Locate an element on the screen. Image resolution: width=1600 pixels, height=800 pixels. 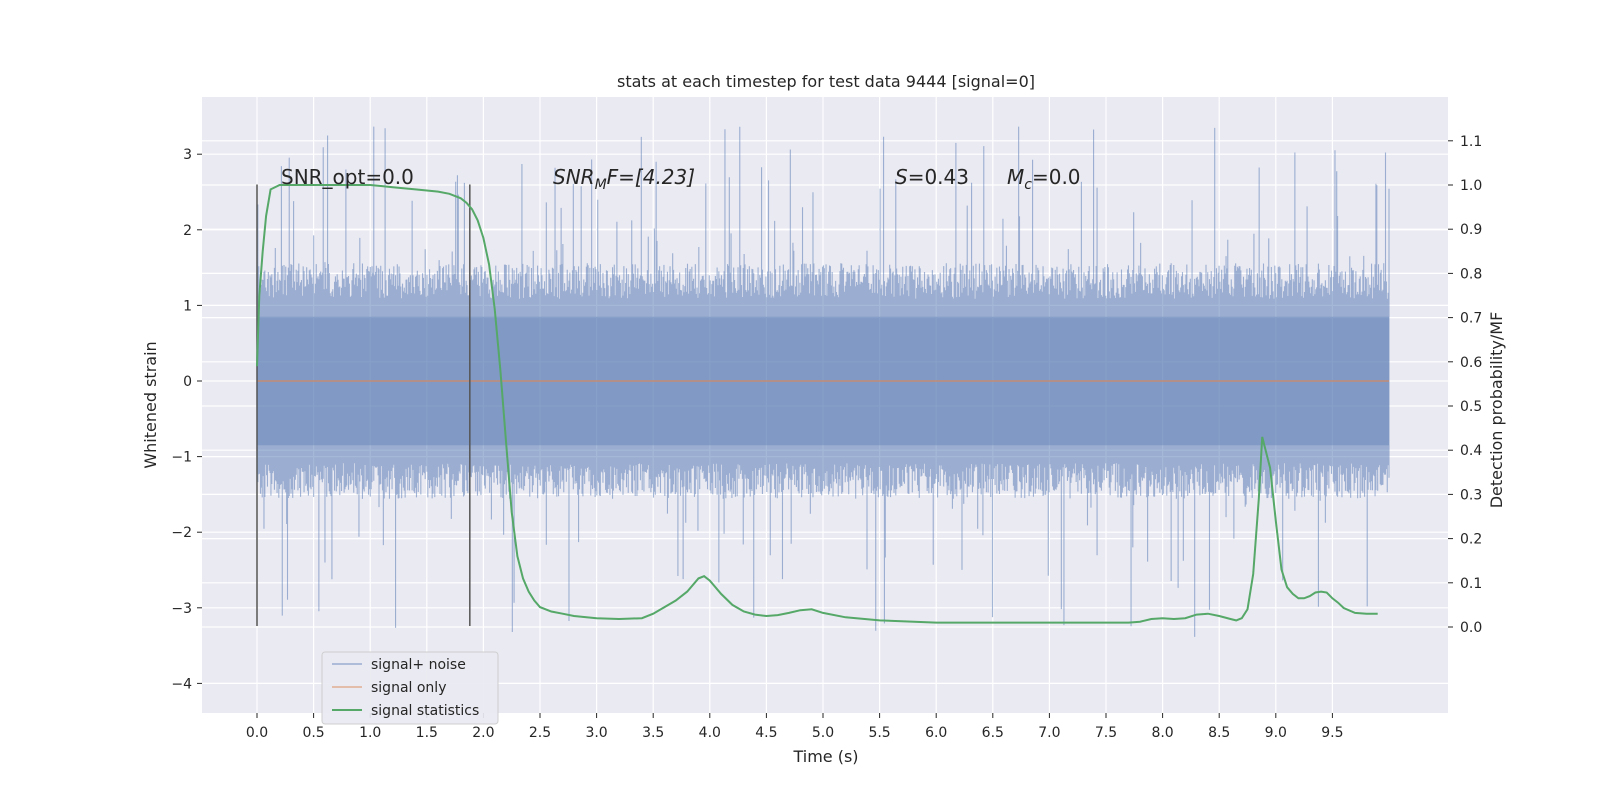
annotation-snr-mf-sub: M is located at coordinates (601, 185).